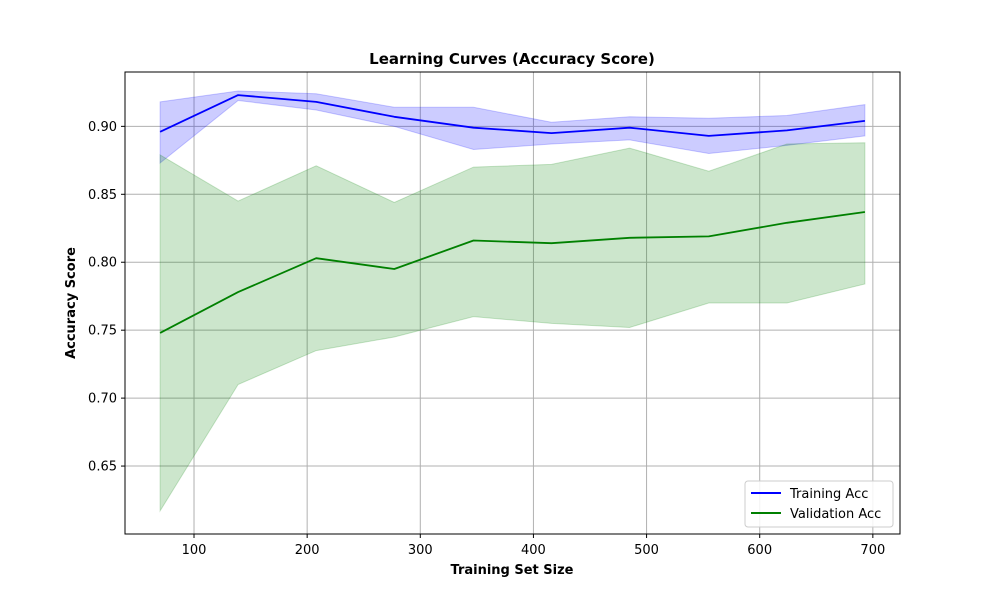 The height and width of the screenshot is (600, 1000). What do you see at coordinates (194, 550) in the screenshot?
I see `x-tick-label: 100` at bounding box center [194, 550].